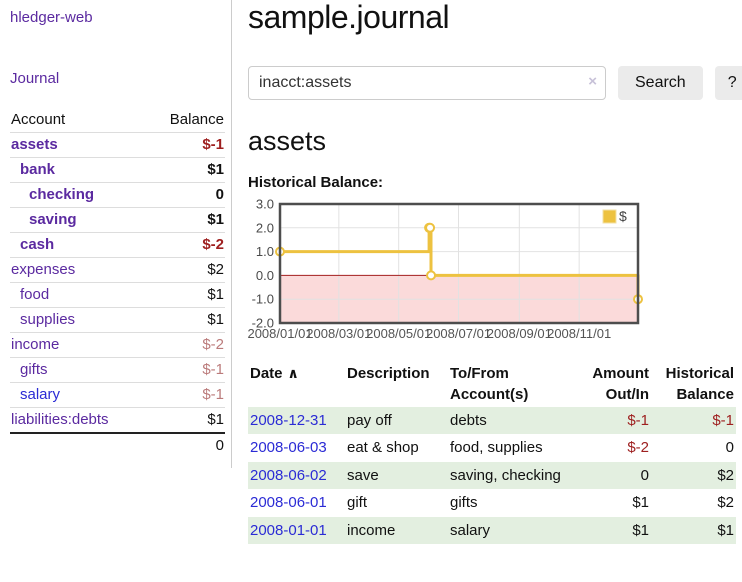 The image size is (742, 582). I want to click on accounts-header-row: Account Balance, so click(117, 120).